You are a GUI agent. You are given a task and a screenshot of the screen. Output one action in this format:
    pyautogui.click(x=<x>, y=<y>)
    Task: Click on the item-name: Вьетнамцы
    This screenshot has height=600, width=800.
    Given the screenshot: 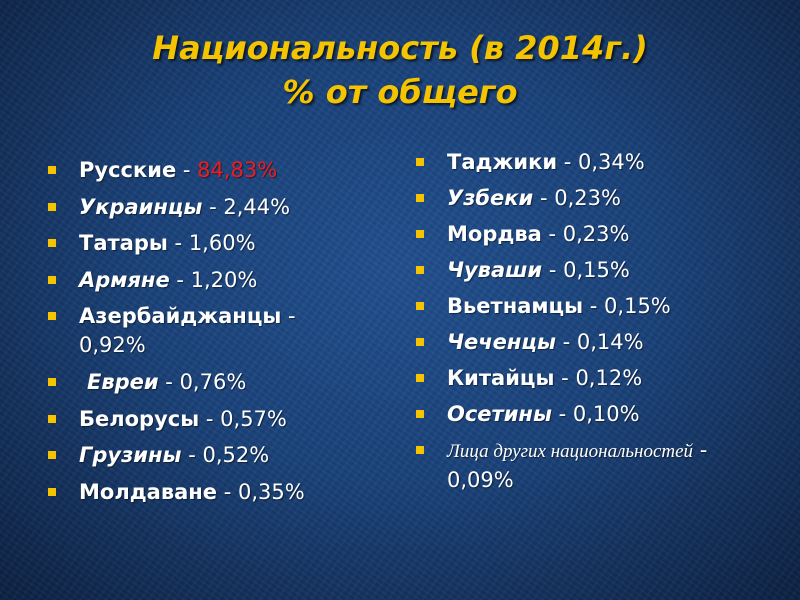 What is the action you would take?
    pyautogui.click(x=515, y=306)
    